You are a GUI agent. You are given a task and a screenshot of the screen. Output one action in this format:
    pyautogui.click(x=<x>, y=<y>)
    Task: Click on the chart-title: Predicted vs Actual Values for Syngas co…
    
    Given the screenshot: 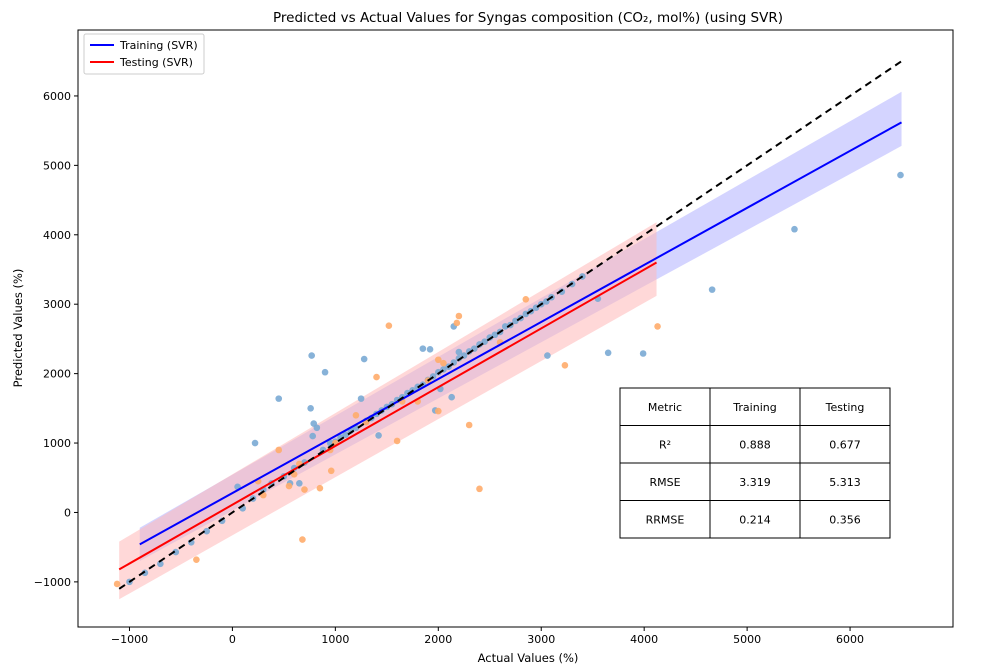 What is the action you would take?
    pyautogui.click(x=528, y=18)
    